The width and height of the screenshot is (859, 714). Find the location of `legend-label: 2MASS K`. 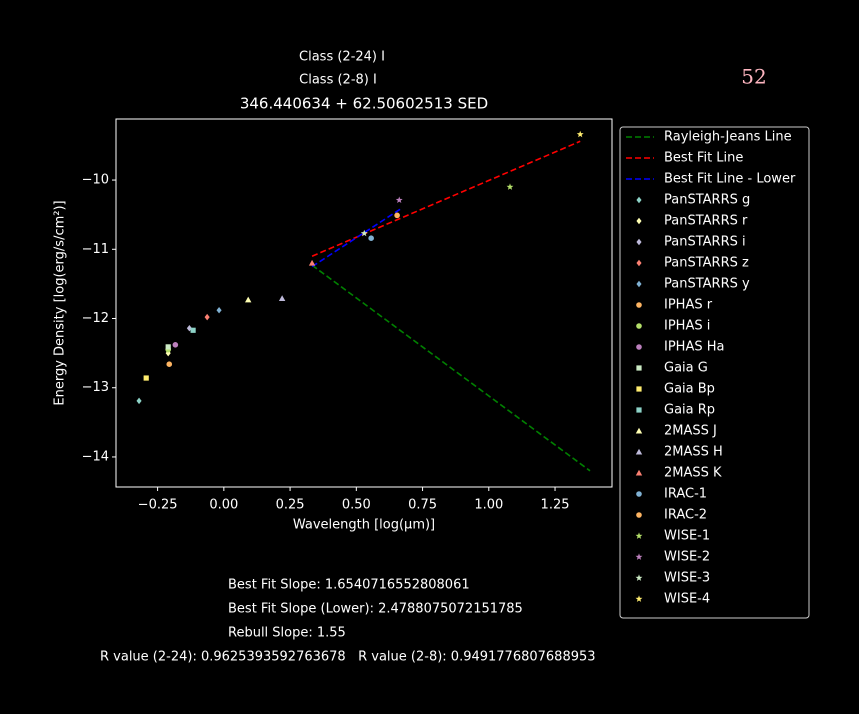

legend-label: 2MASS K is located at coordinates (693, 473).